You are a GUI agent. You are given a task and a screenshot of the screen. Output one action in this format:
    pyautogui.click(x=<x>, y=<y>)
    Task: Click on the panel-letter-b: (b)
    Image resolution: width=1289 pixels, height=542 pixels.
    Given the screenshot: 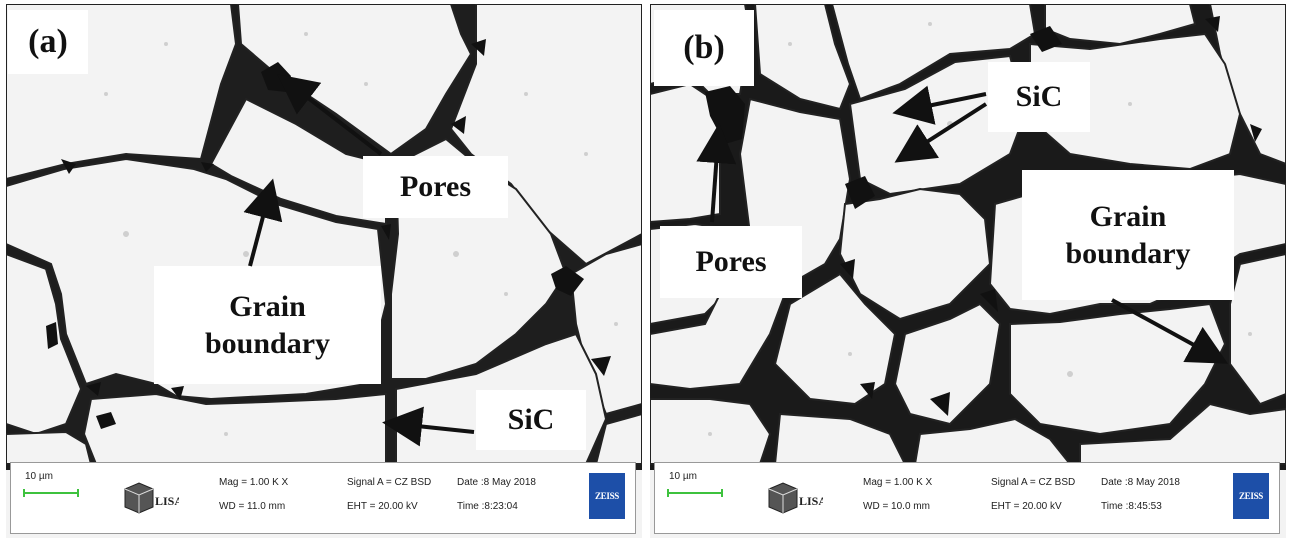 What is the action you would take?
    pyautogui.click(x=704, y=48)
    